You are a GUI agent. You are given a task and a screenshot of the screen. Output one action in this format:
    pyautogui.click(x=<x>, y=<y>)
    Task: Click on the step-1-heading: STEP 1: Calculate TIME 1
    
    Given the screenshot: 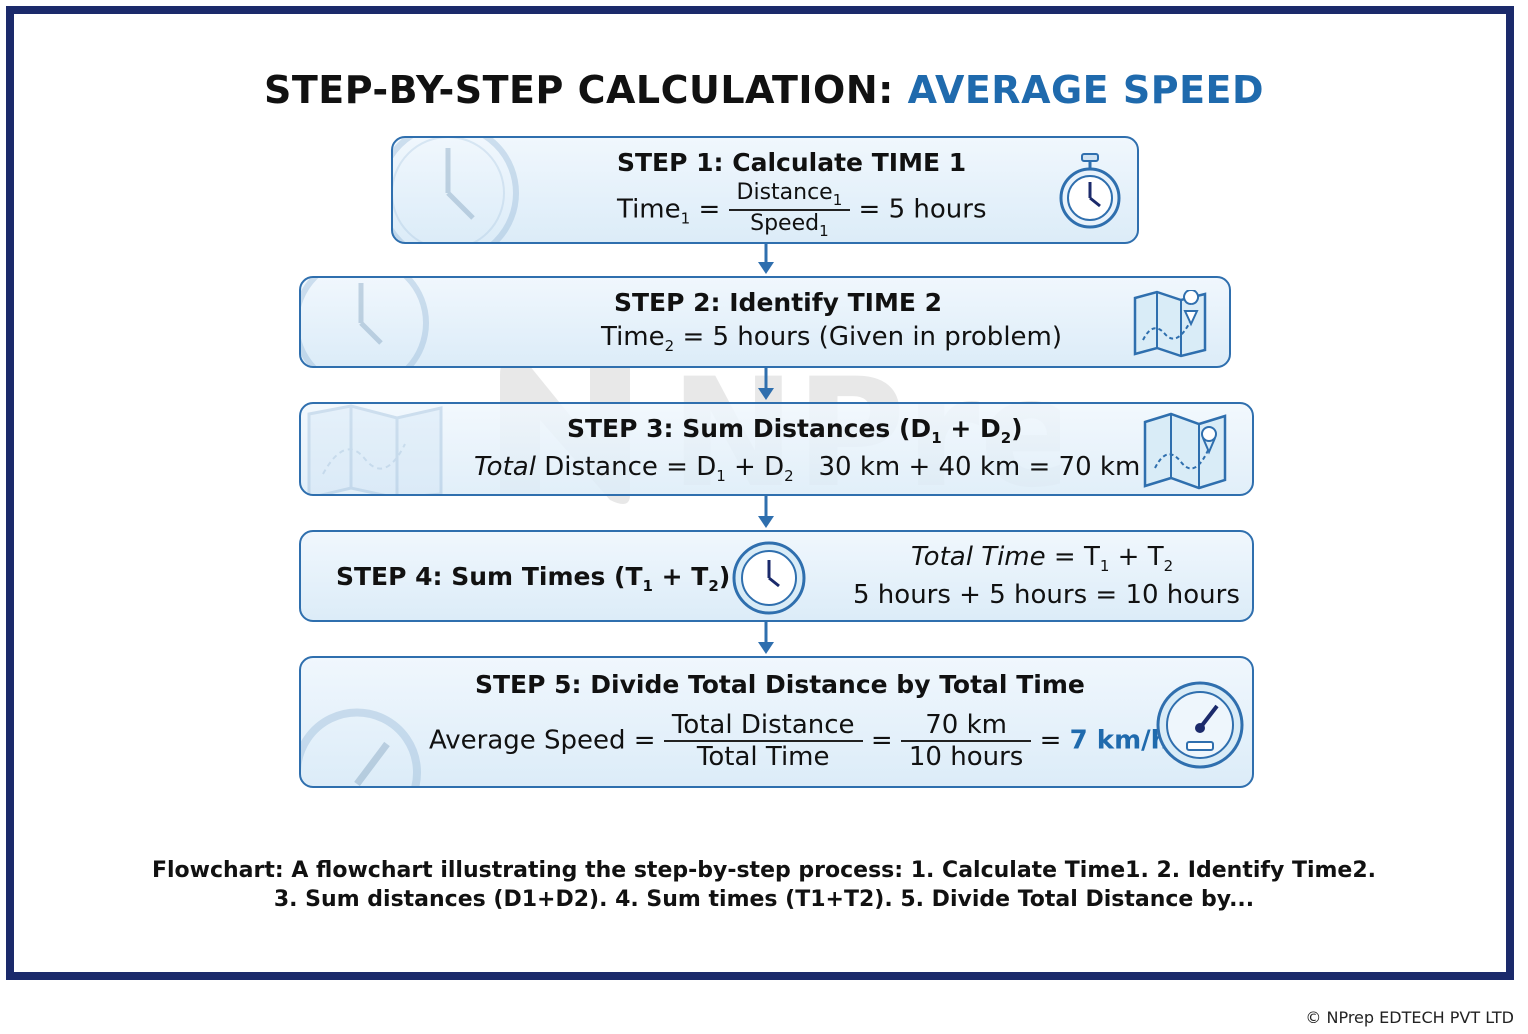 What is the action you would take?
    pyautogui.click(x=792, y=162)
    